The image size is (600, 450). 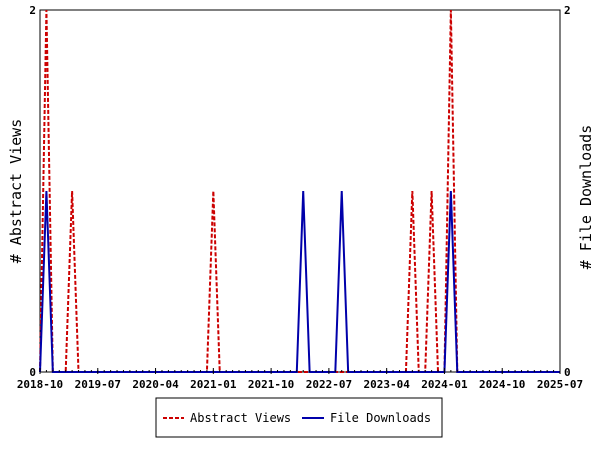 I want to click on x-tick-label: 2022-07, so click(x=329, y=384).